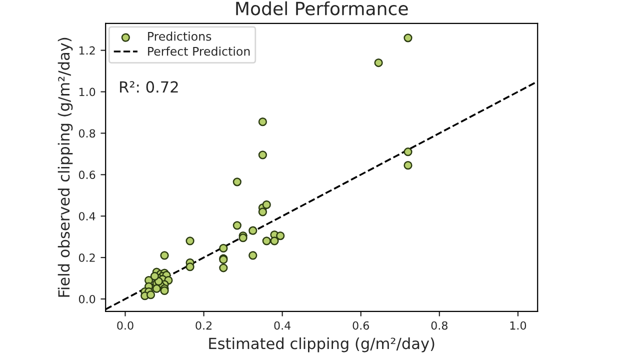 This screenshot has height=360, width=640. I want to click on x-tick-label: 0.0, so click(125, 325).